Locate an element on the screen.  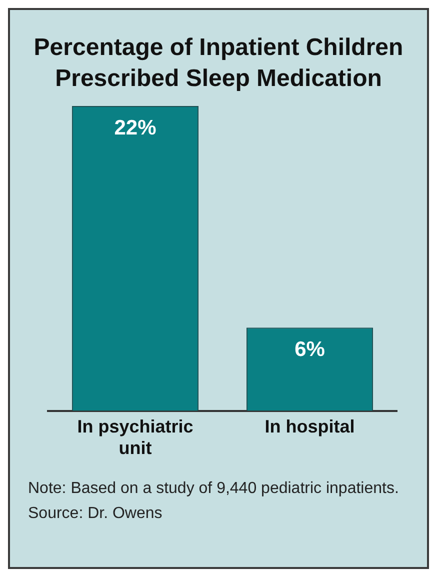
x-tick-label: In hospital is located at coordinates (309, 426).